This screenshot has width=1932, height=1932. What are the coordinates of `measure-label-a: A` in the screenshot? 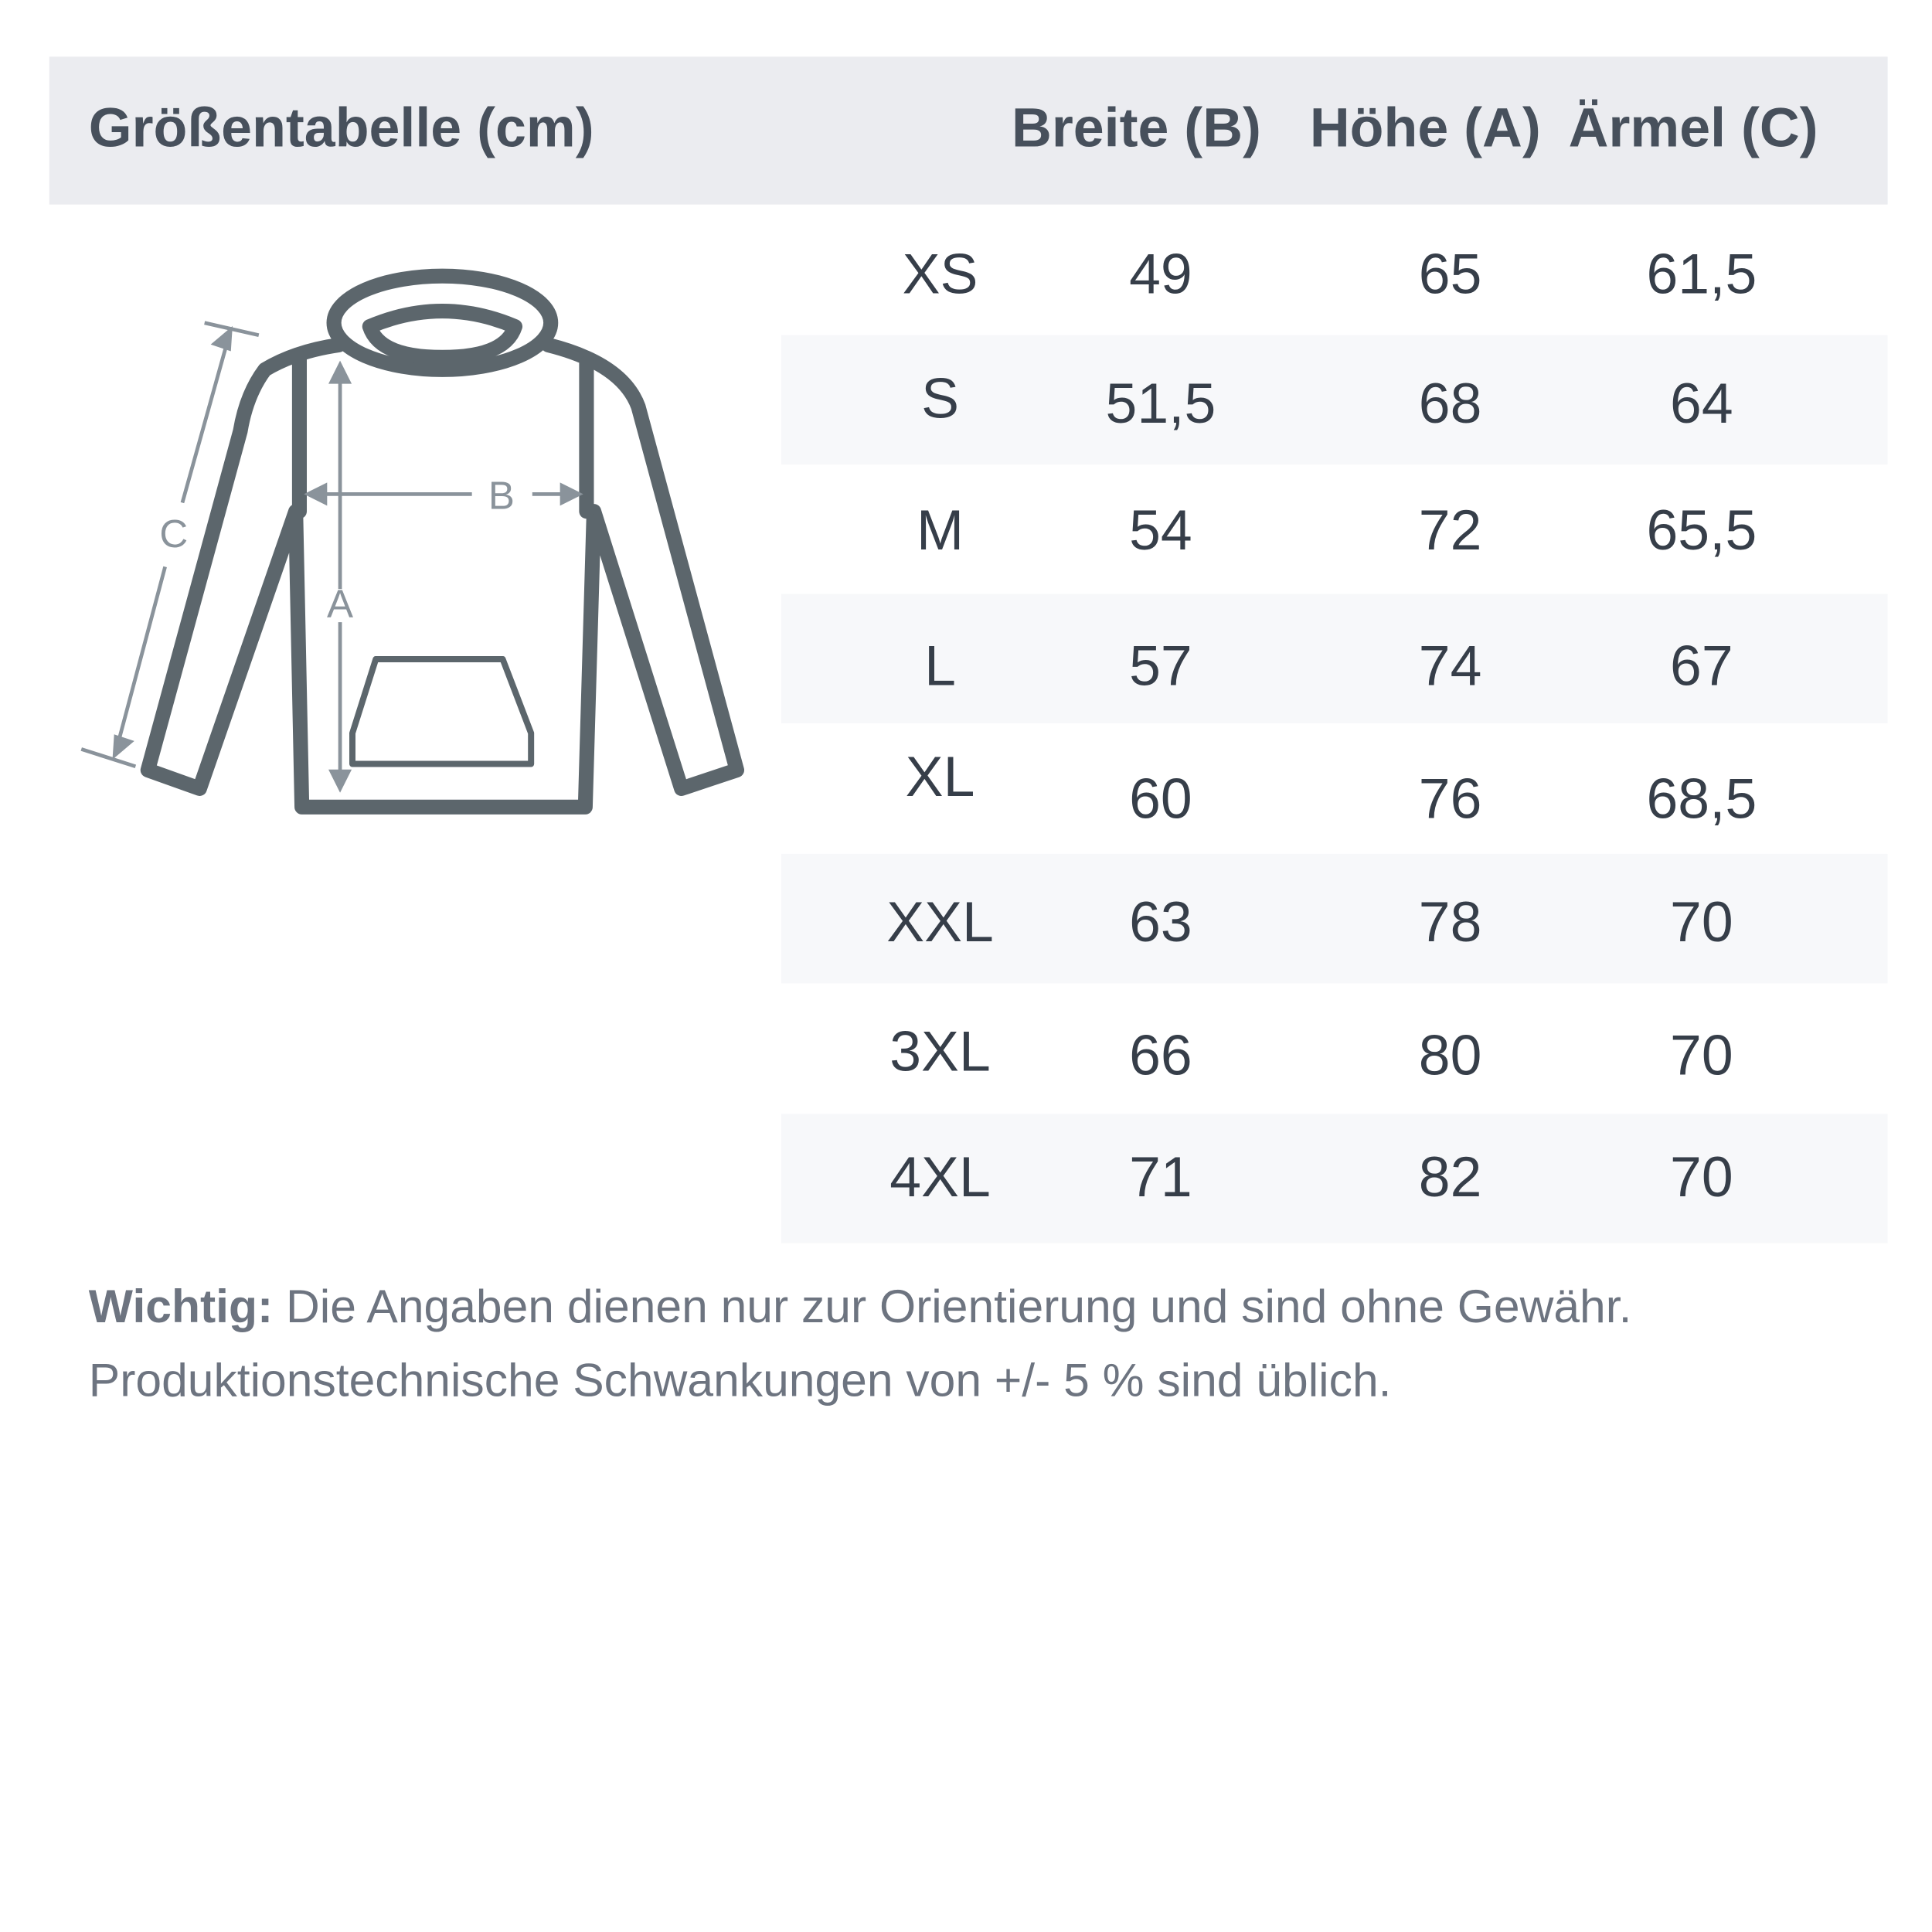 It's located at (340, 604).